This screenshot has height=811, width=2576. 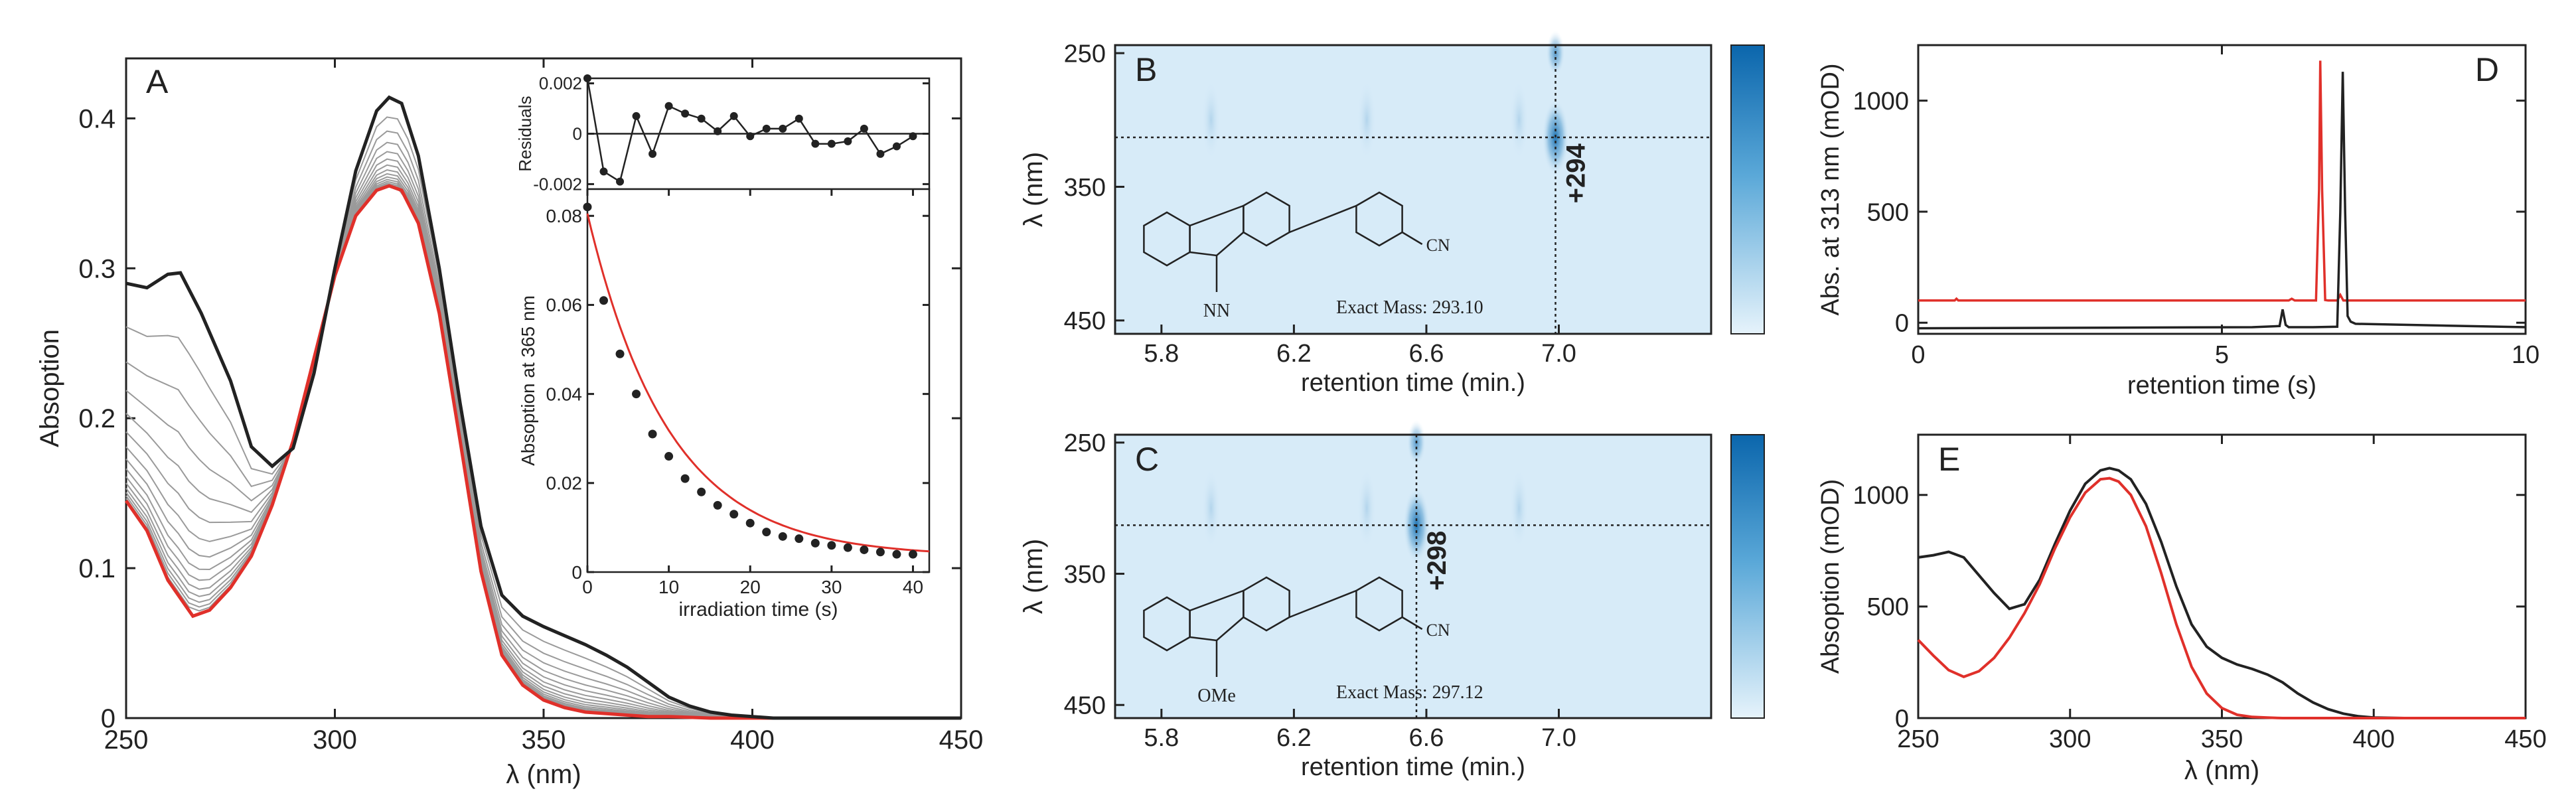 I want to click on panel-e-y-label: Absoption (mOD), so click(x=1831, y=576).